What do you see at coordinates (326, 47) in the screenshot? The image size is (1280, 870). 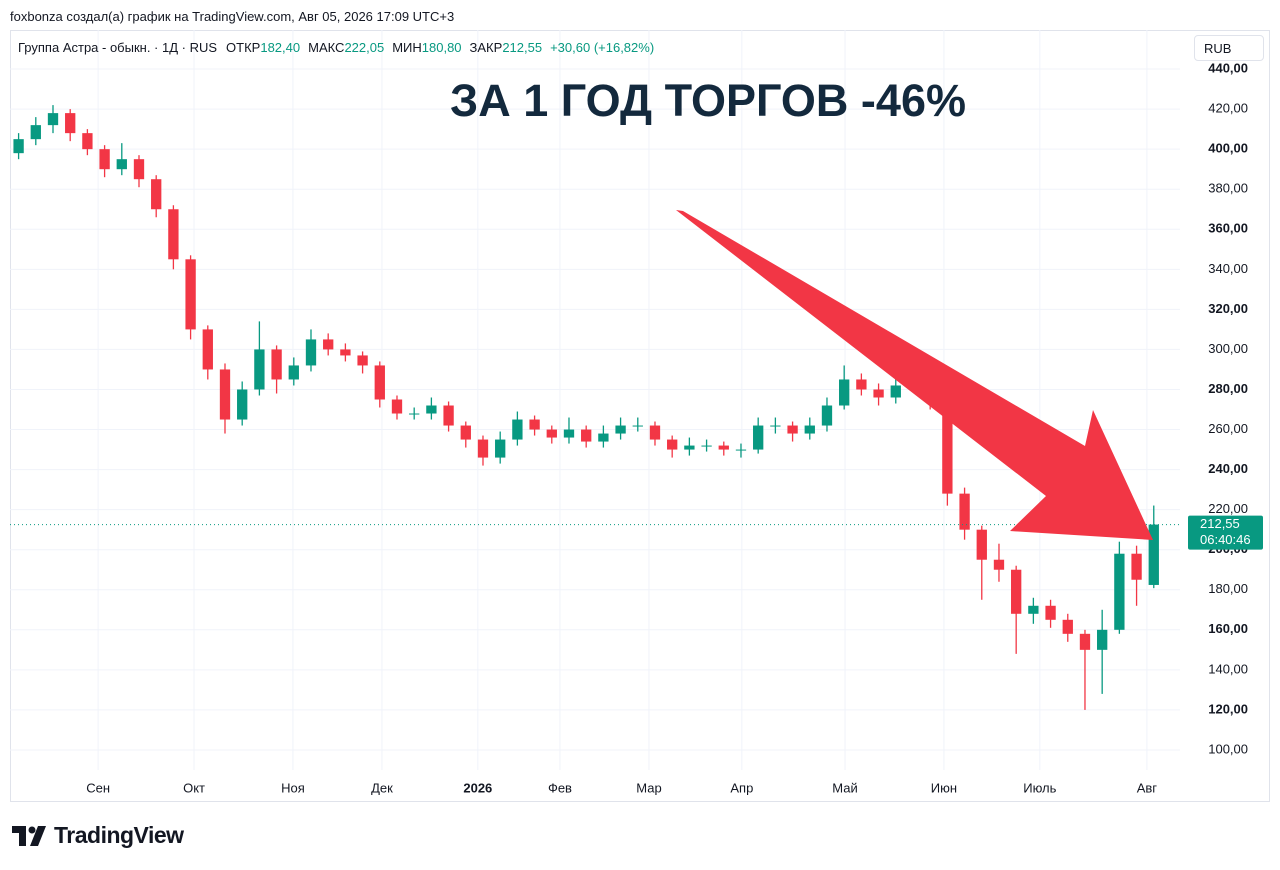 I see `legend-label: МАКС` at bounding box center [326, 47].